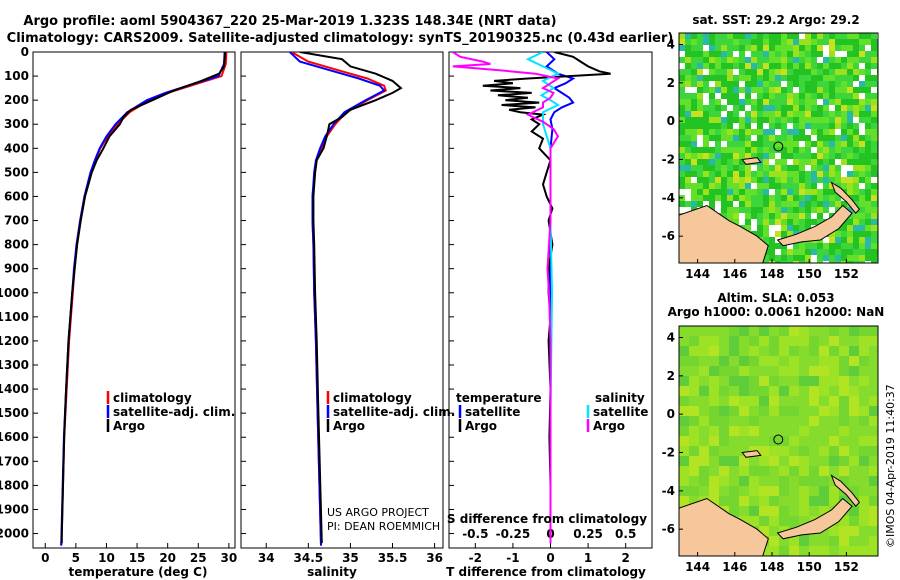  What do you see at coordinates (332, 572) in the screenshot?
I see `salinity-xlabel: salinity` at bounding box center [332, 572].